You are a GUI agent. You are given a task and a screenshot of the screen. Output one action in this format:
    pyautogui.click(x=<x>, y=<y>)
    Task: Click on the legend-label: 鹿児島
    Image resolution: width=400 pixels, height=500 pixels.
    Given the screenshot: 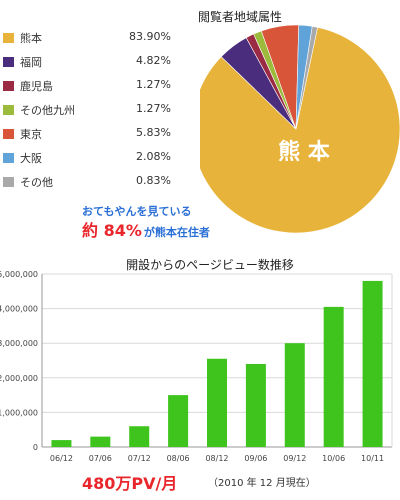 What is the action you would take?
    pyautogui.click(x=36, y=86)
    